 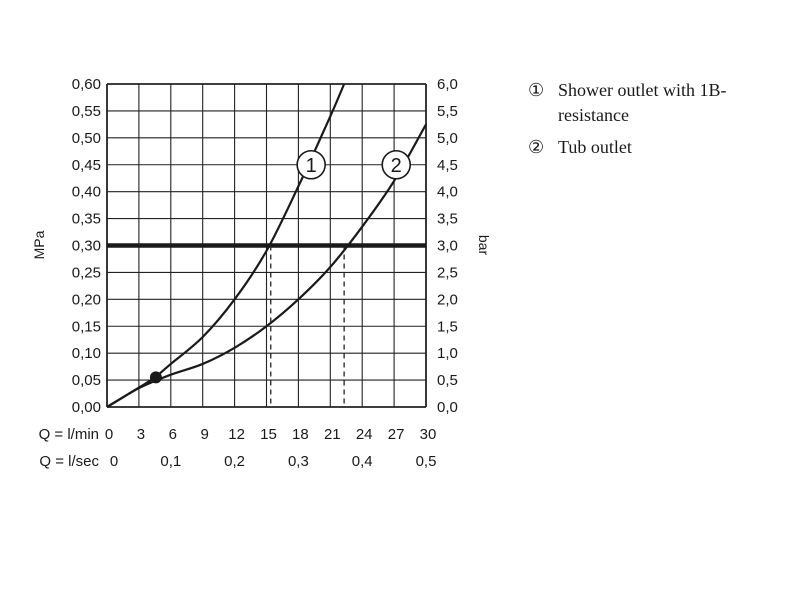 What do you see at coordinates (155, 377) in the screenshot?
I see `data-marker` at bounding box center [155, 377].